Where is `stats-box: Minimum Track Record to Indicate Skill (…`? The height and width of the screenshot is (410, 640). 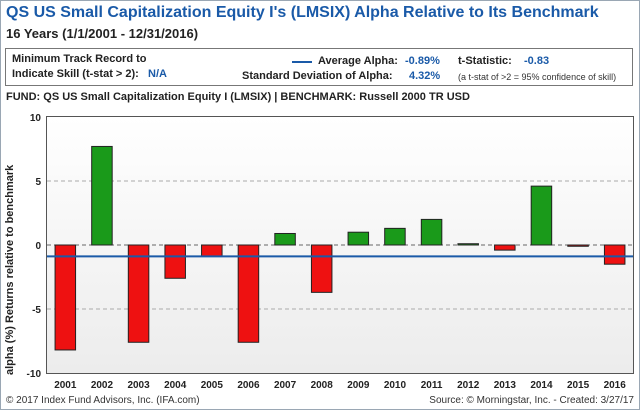
stats-box: Minimum Track Record to Indicate Skill (… is located at coordinates (319, 67).